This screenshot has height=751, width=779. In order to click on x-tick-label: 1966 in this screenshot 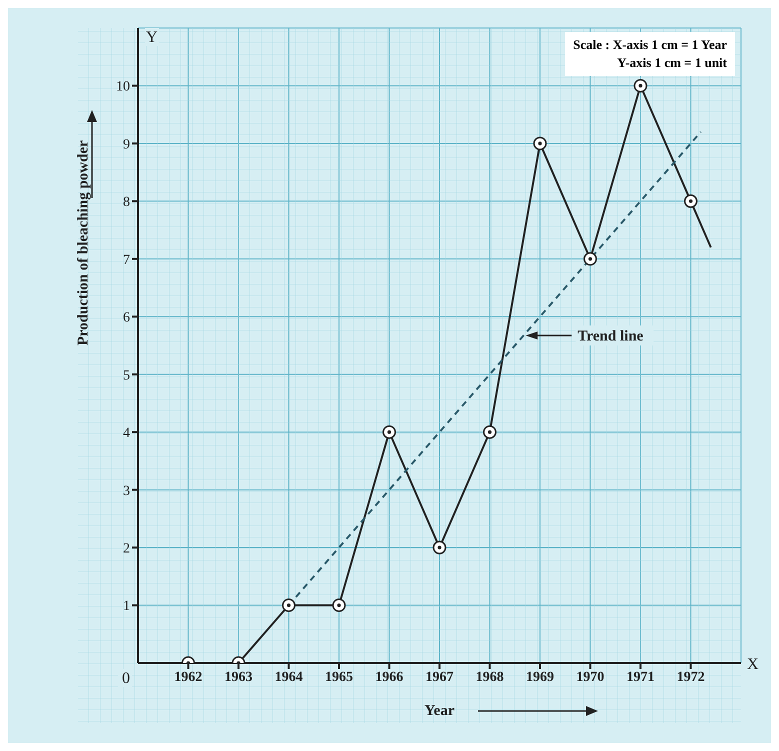, I will do `click(389, 677)`.